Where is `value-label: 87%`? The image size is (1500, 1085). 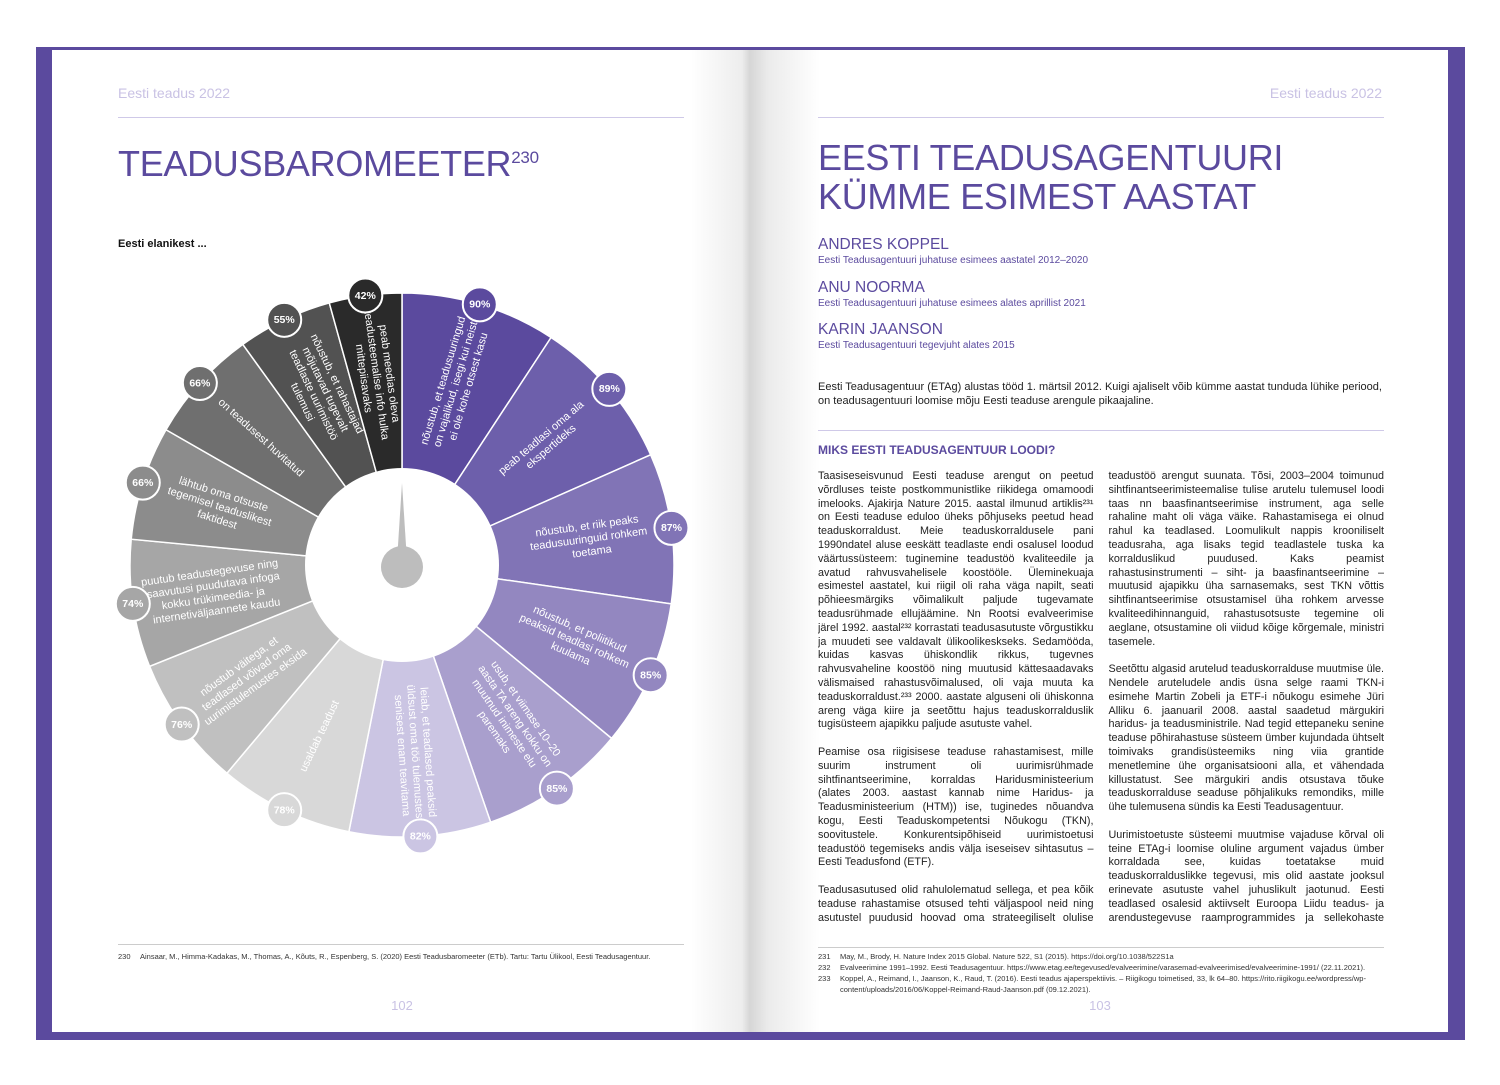 value-label: 87% is located at coordinates (672, 528).